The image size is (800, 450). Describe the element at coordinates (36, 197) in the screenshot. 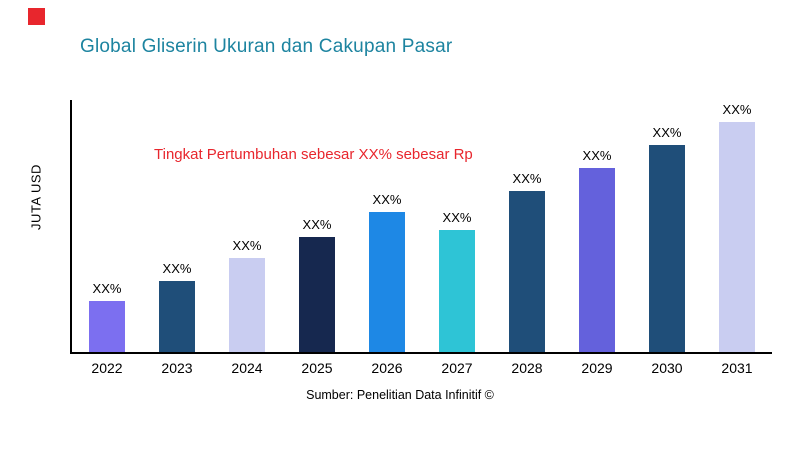

I see `y-axis-label: JUTA USD` at that location.